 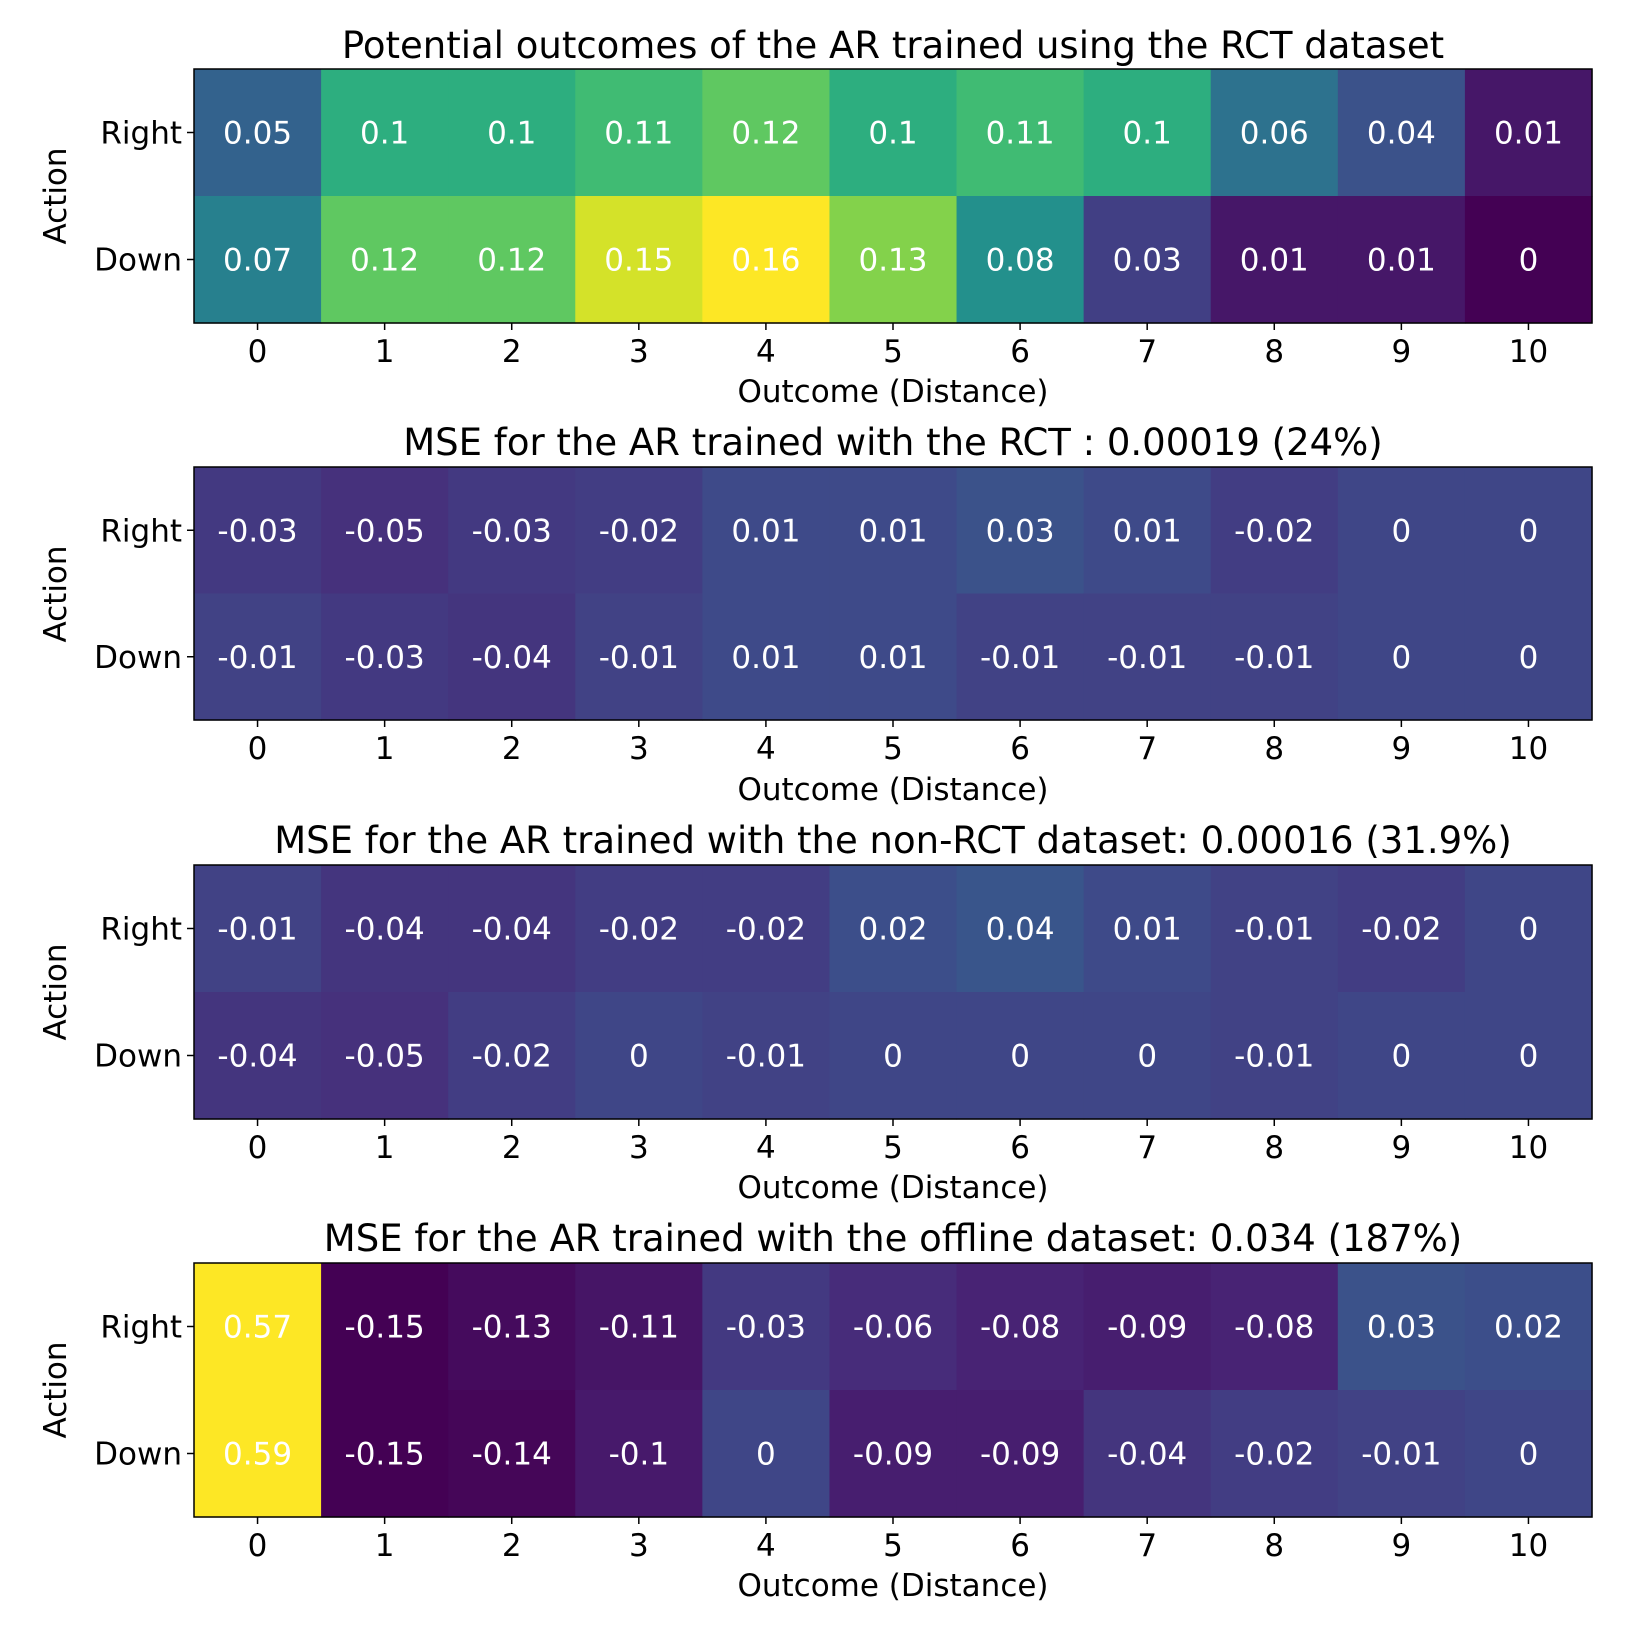 I want to click on cell-value-label: 0.12, so click(x=384, y=261).